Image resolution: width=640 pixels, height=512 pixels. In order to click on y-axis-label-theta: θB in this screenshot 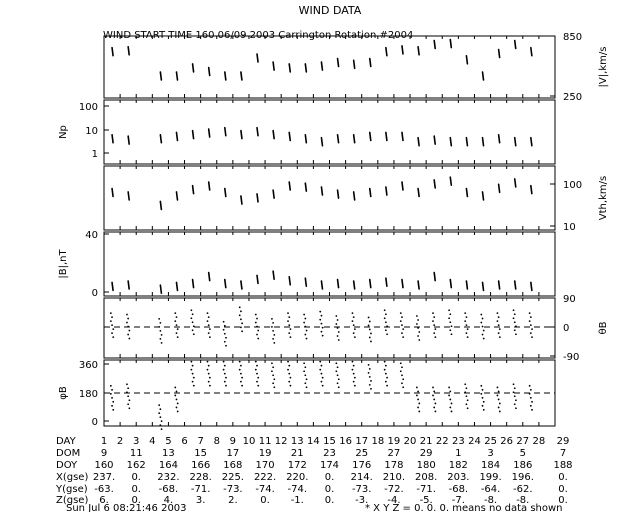, I will do `click(603, 327)`.